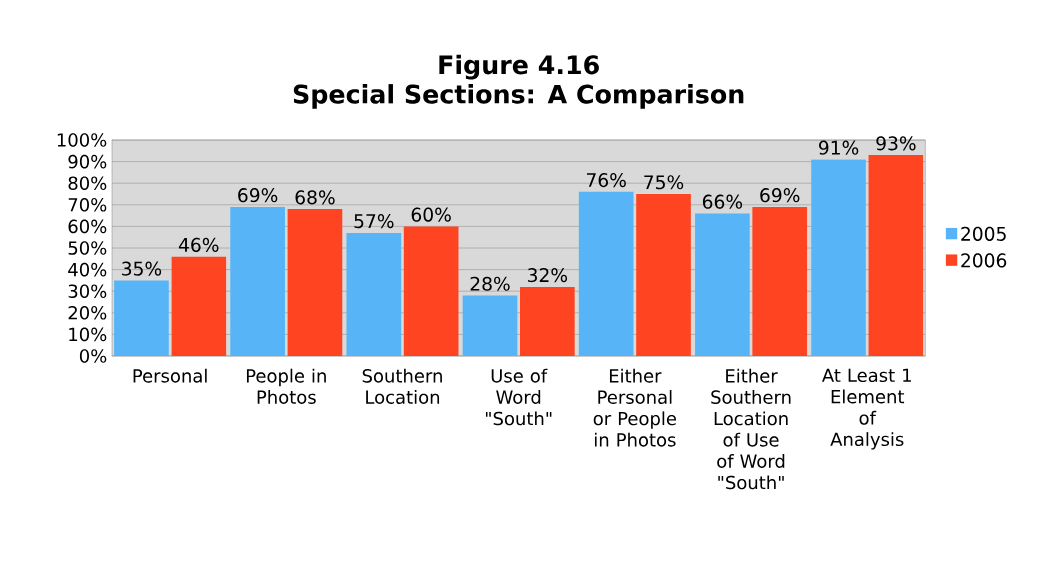 Image resolution: width=1038 pixels, height=562 pixels. Describe the element at coordinates (82, 140) in the screenshot. I see `y-tick-label: 100%` at that location.